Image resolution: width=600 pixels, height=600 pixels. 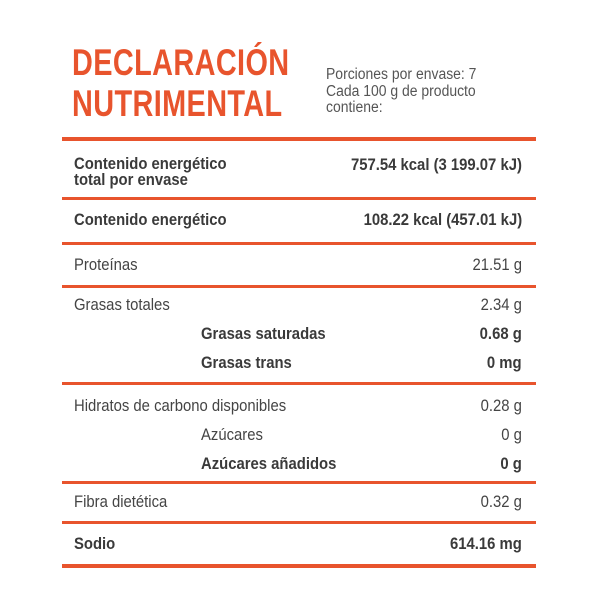 I want to click on sodium-value: 614.16 mg, so click(x=486, y=544).